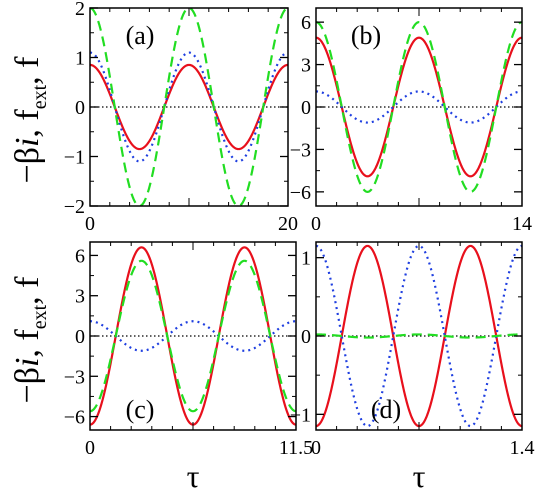 The height and width of the screenshot is (491, 540). Describe the element at coordinates (296, 448) in the screenshot. I see `x-tick-label: 11.5` at that location.